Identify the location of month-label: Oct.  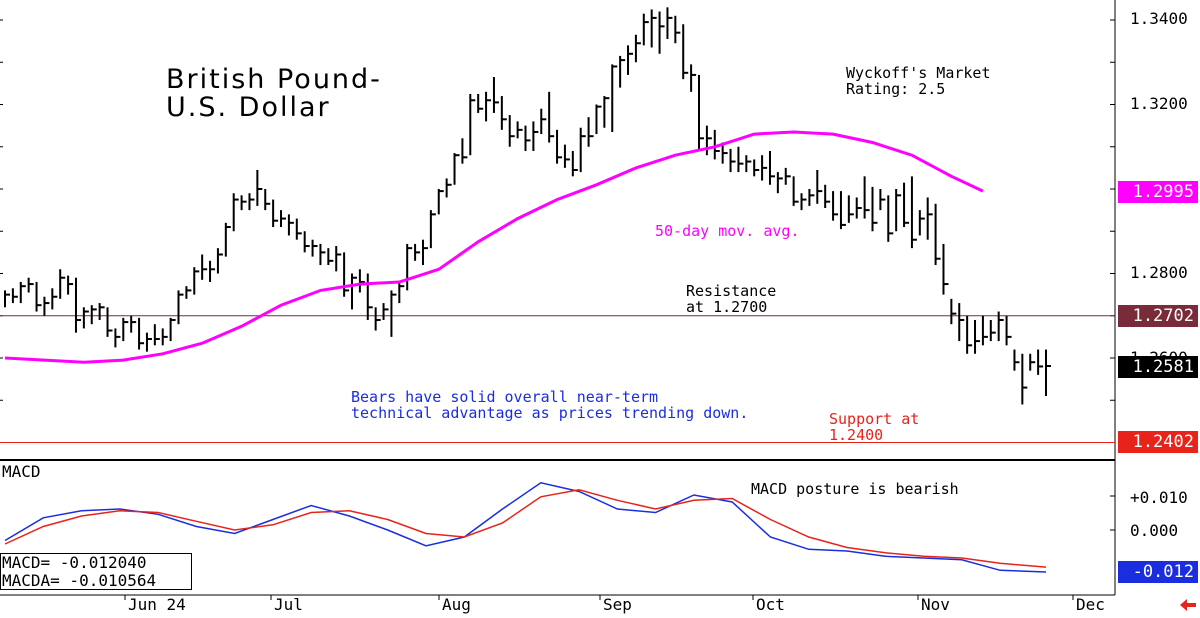
(770, 604).